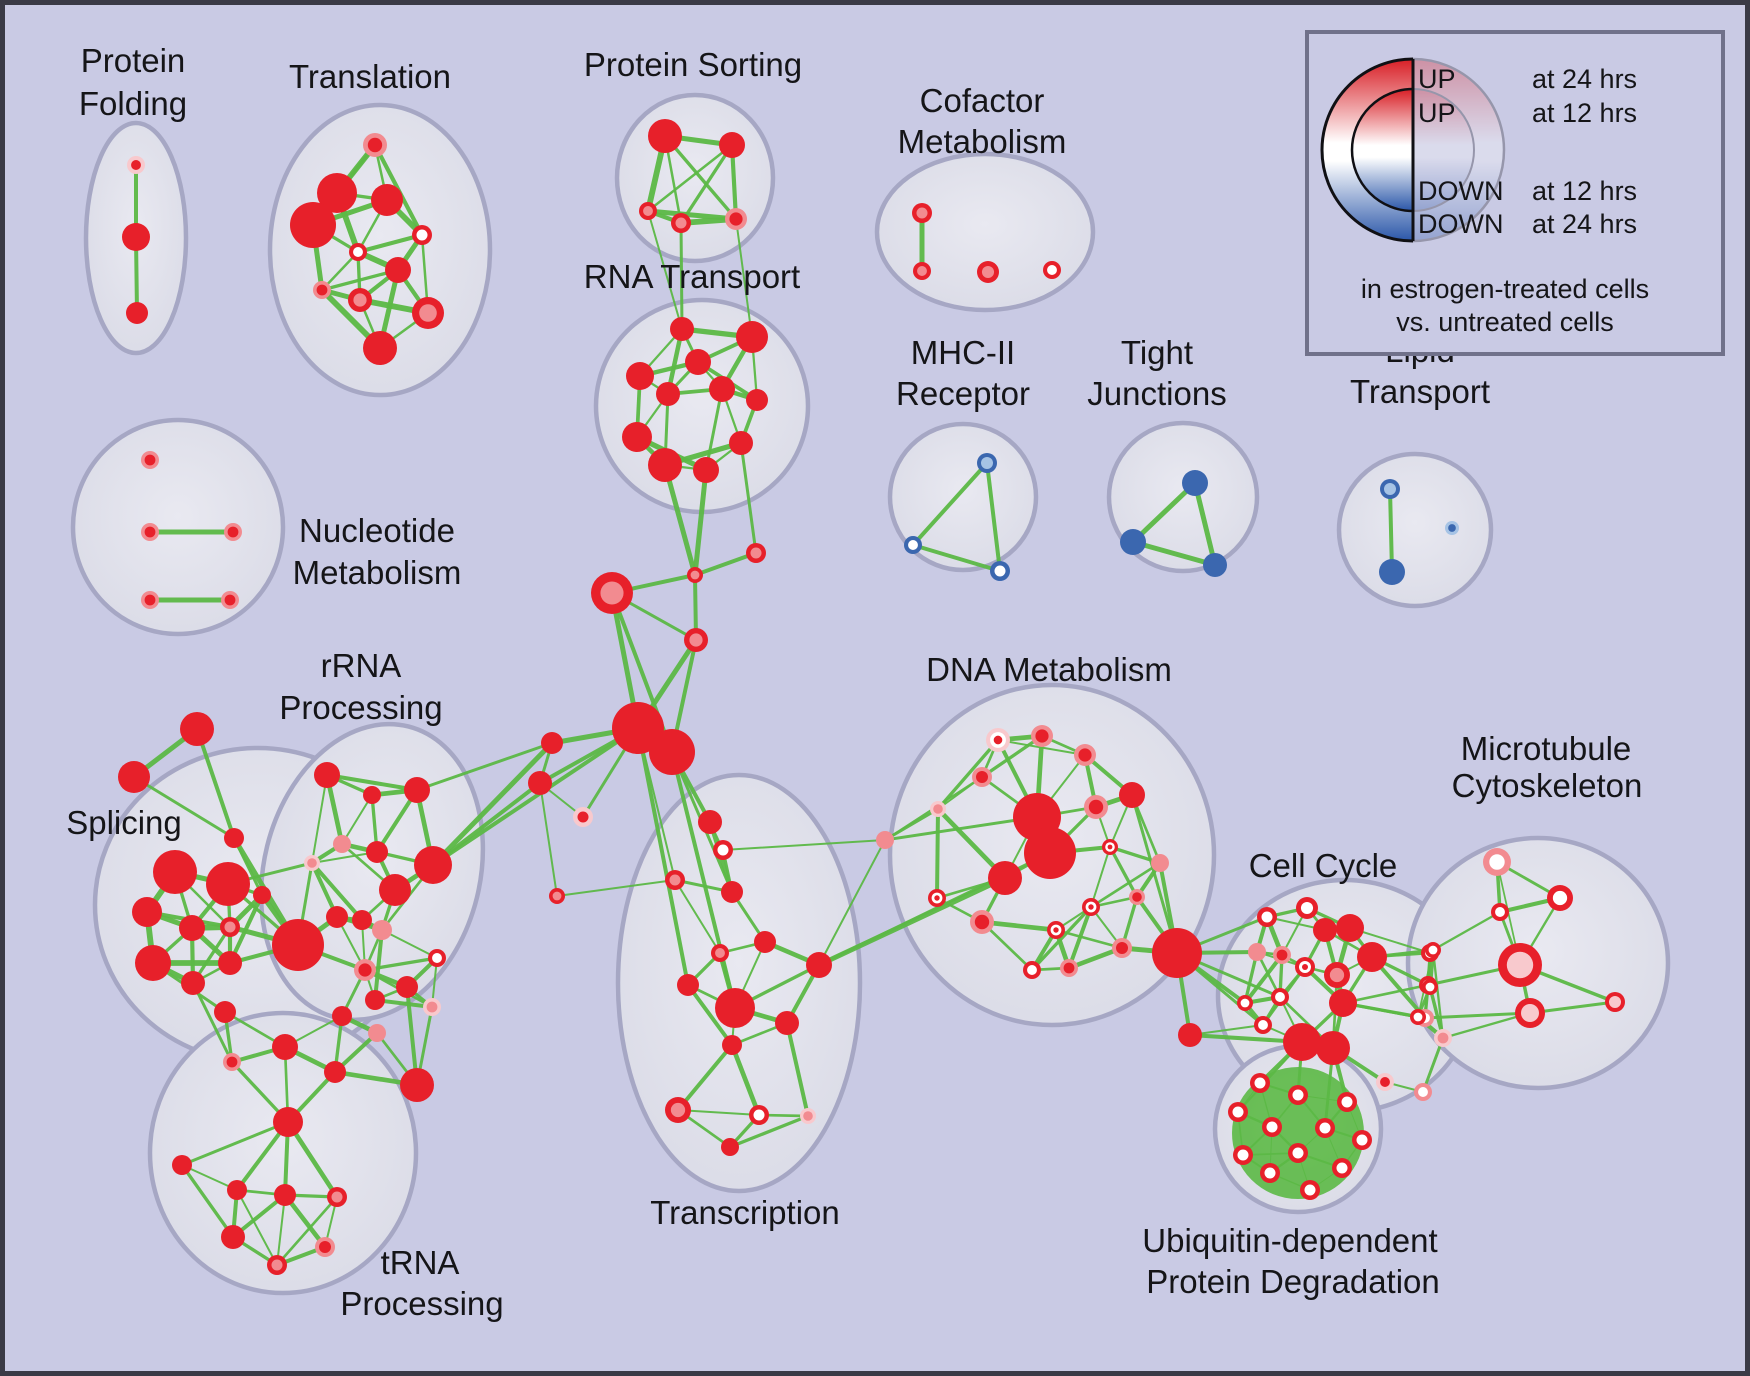  Describe the element at coordinates (739, 983) in the screenshot. I see `cluster-ellipse-transcription` at that location.